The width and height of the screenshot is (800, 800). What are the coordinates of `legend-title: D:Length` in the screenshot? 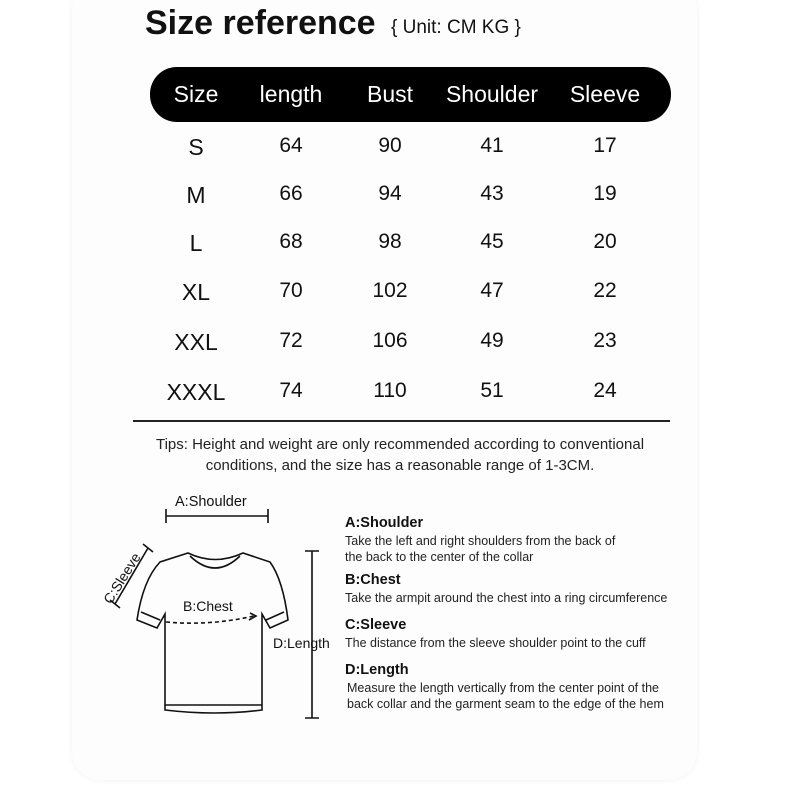 It's located at (377, 670).